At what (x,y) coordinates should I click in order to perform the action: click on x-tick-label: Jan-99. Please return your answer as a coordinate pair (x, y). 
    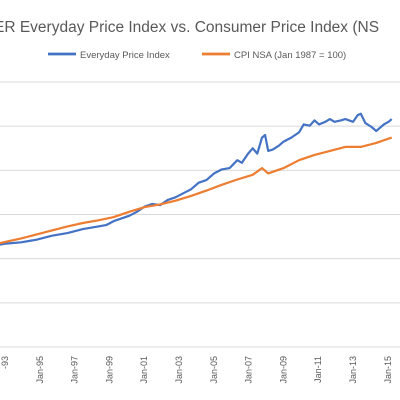
    Looking at the image, I should click on (109, 370).